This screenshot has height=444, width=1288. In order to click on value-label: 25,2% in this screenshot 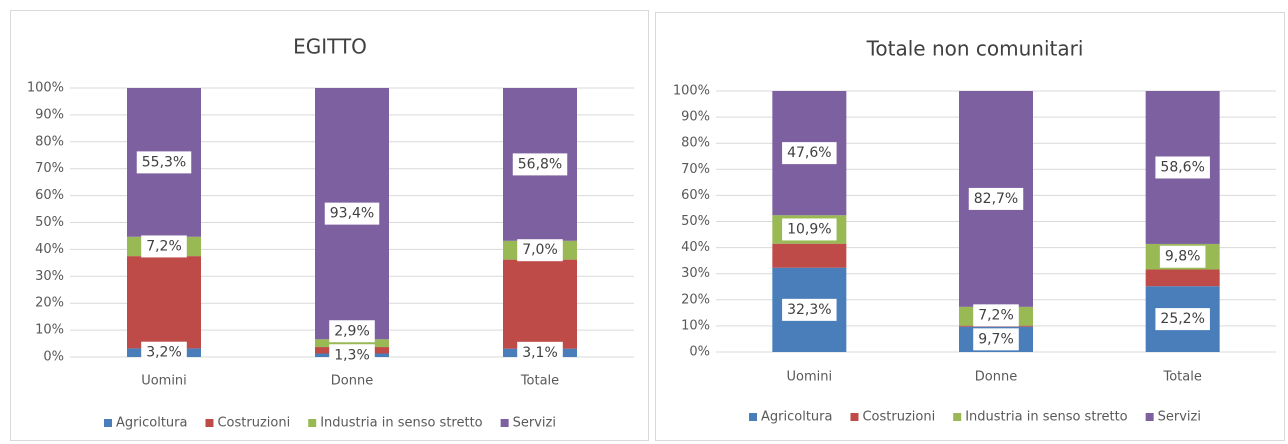, I will do `click(1182, 319)`.